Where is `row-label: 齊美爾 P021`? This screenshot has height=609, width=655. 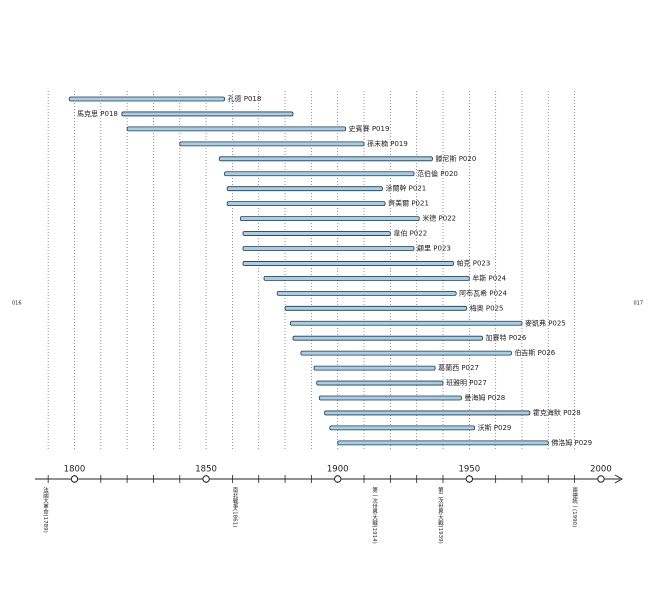
row-label: 齊美爾 P021 is located at coordinates (408, 203).